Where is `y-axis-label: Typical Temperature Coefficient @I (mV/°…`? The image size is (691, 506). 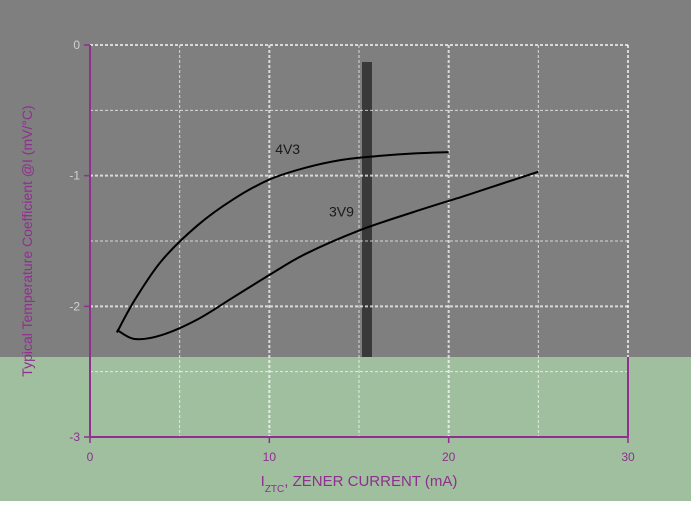
y-axis-label: Typical Temperature Coefficient @I (mV/°… is located at coordinates (27, 240).